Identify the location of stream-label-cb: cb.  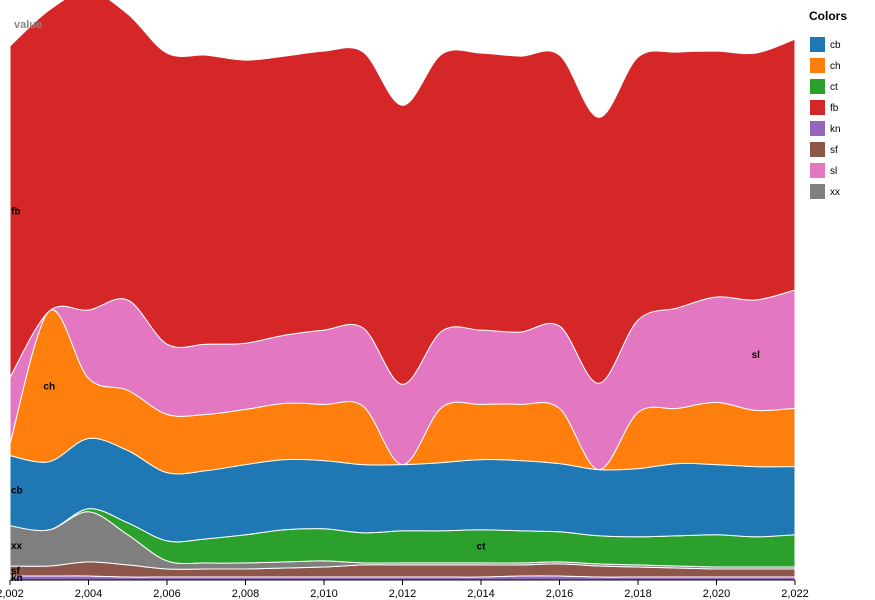
(17, 491).